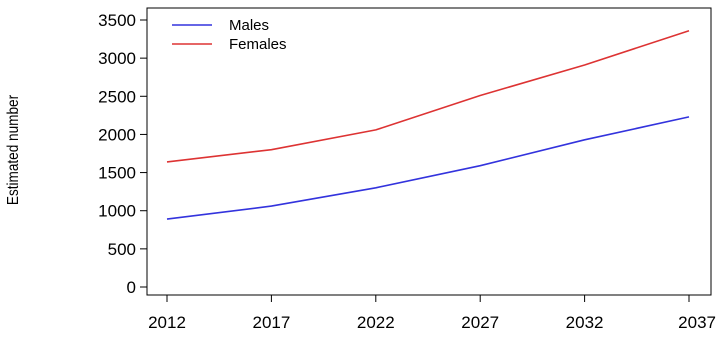  What do you see at coordinates (117, 96) in the screenshot?
I see `y-tick-label: 2500` at bounding box center [117, 96].